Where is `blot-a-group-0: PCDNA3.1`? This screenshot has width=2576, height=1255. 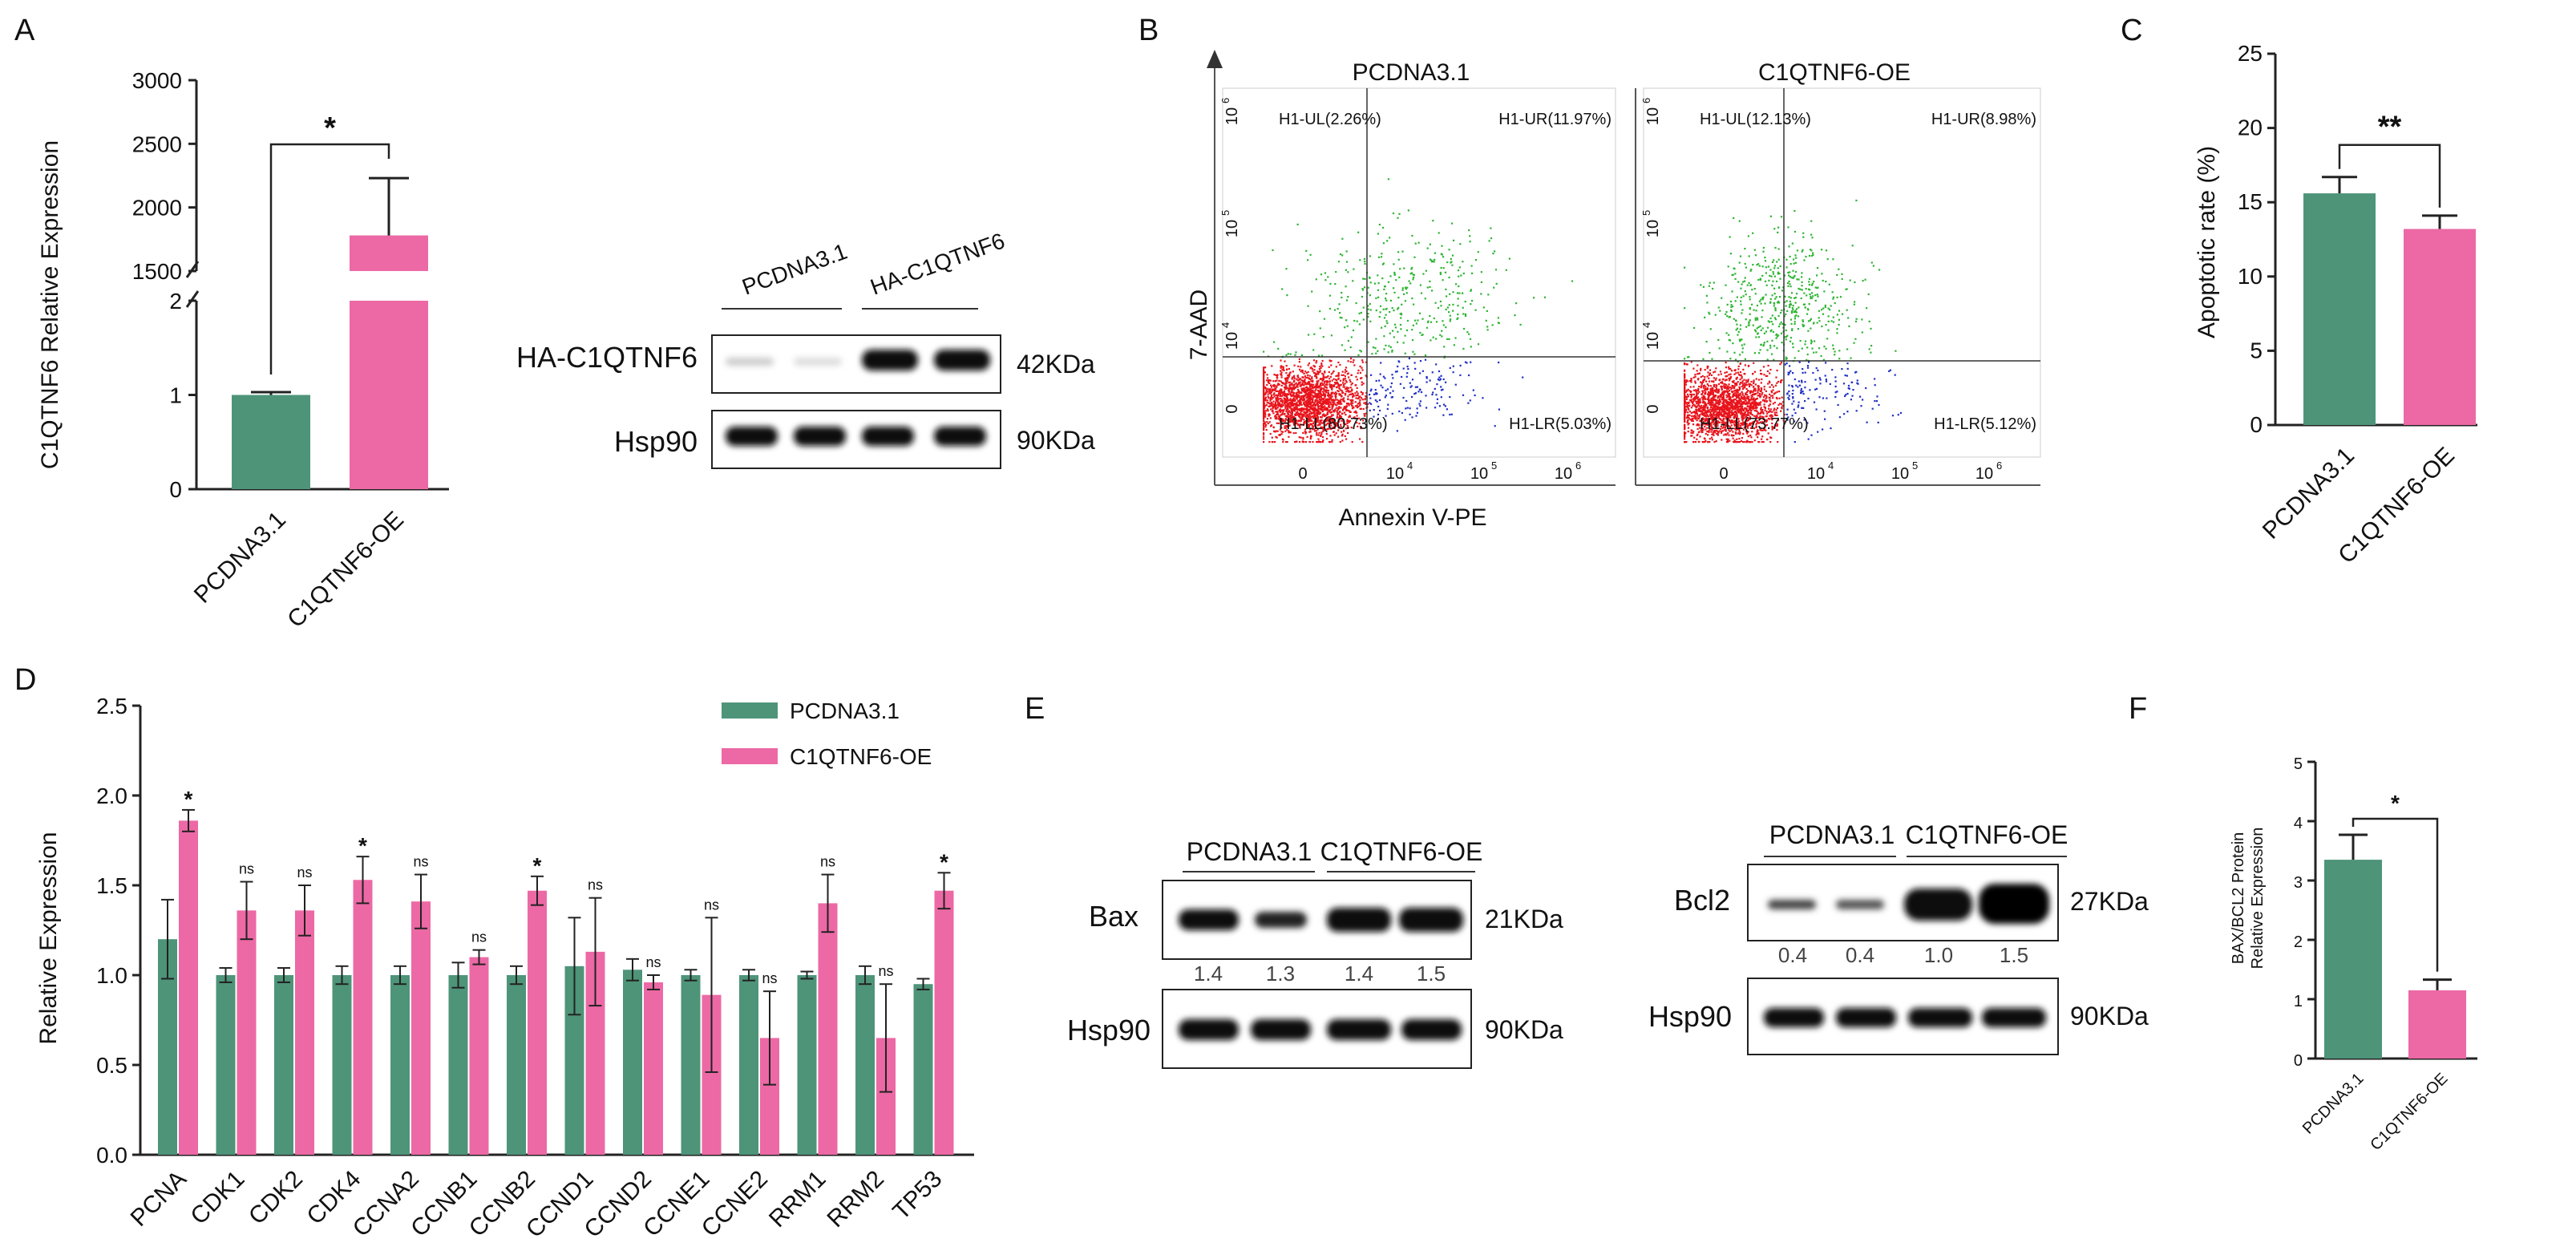
blot-a-group-0: PCDNA3.1 is located at coordinates (794, 269).